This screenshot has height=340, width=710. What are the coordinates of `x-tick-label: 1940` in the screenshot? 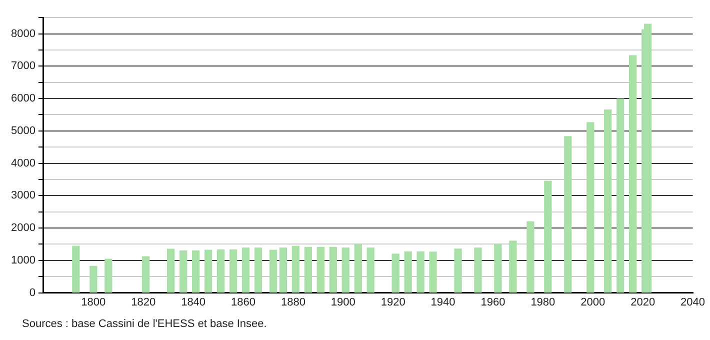 It's located at (443, 302).